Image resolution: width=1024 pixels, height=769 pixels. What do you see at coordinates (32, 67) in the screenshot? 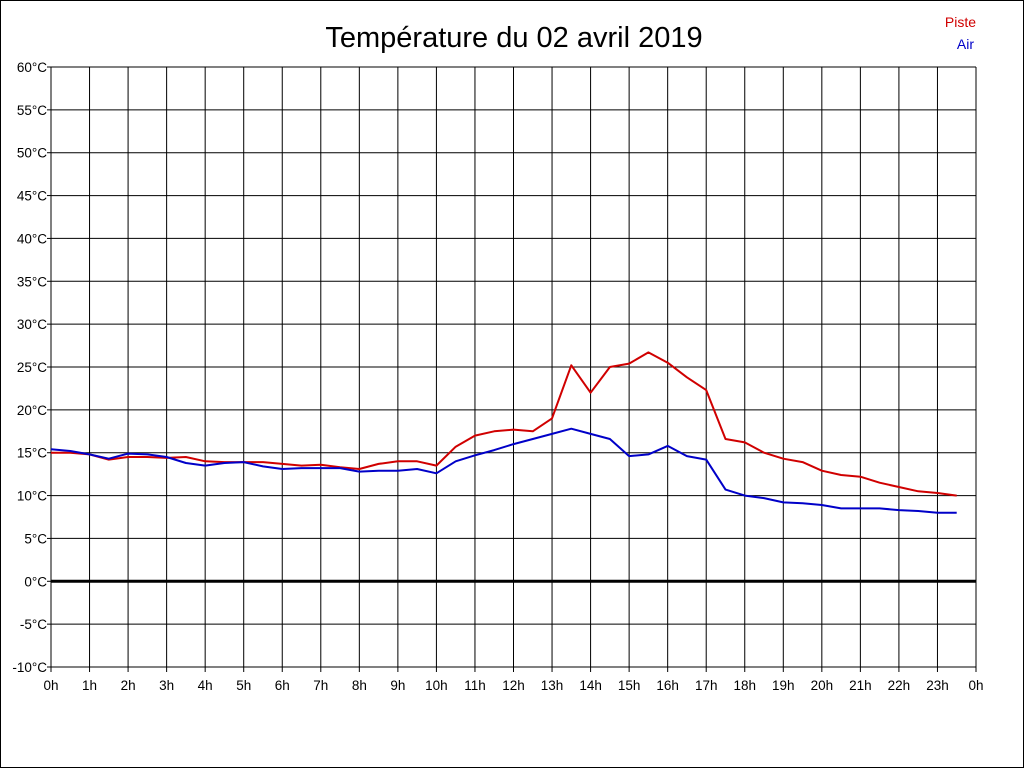
I see `y-tick-label: 60°C` at bounding box center [32, 67].